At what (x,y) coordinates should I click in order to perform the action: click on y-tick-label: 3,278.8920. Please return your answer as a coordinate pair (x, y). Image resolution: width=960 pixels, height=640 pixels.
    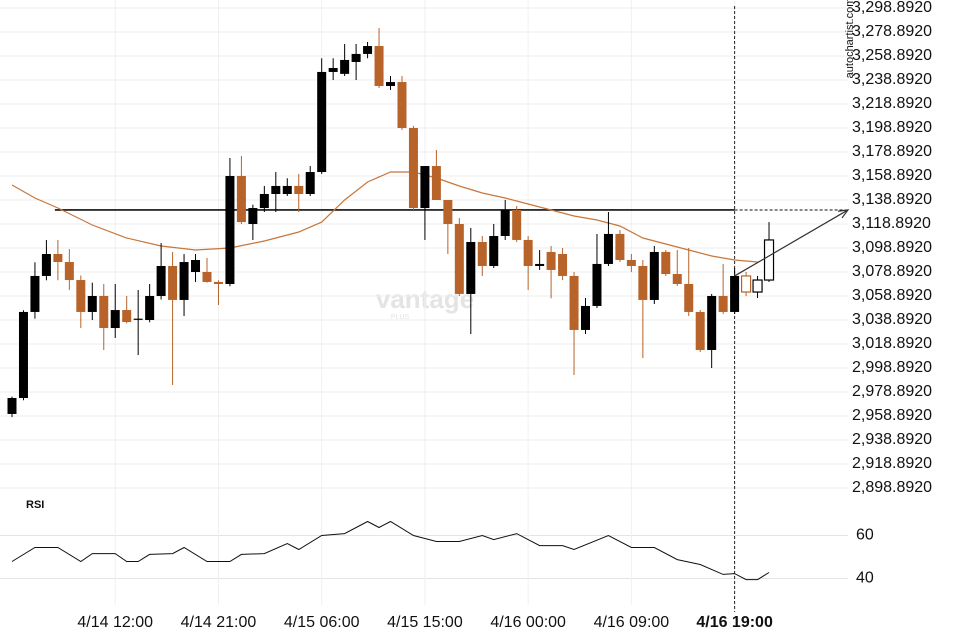
    Looking at the image, I should click on (892, 31).